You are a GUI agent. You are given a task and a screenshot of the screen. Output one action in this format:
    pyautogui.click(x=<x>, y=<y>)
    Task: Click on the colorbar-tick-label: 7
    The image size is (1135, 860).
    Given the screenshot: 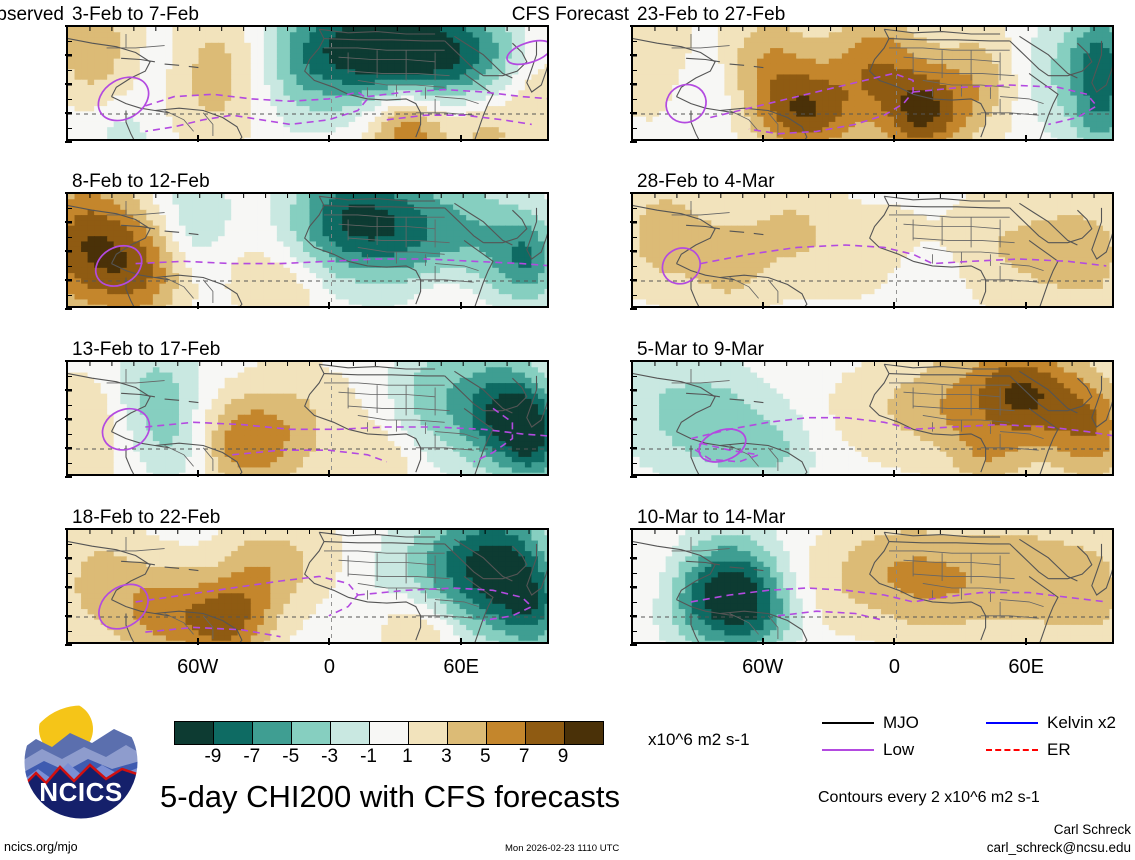 What is the action you would take?
    pyautogui.click(x=524, y=756)
    